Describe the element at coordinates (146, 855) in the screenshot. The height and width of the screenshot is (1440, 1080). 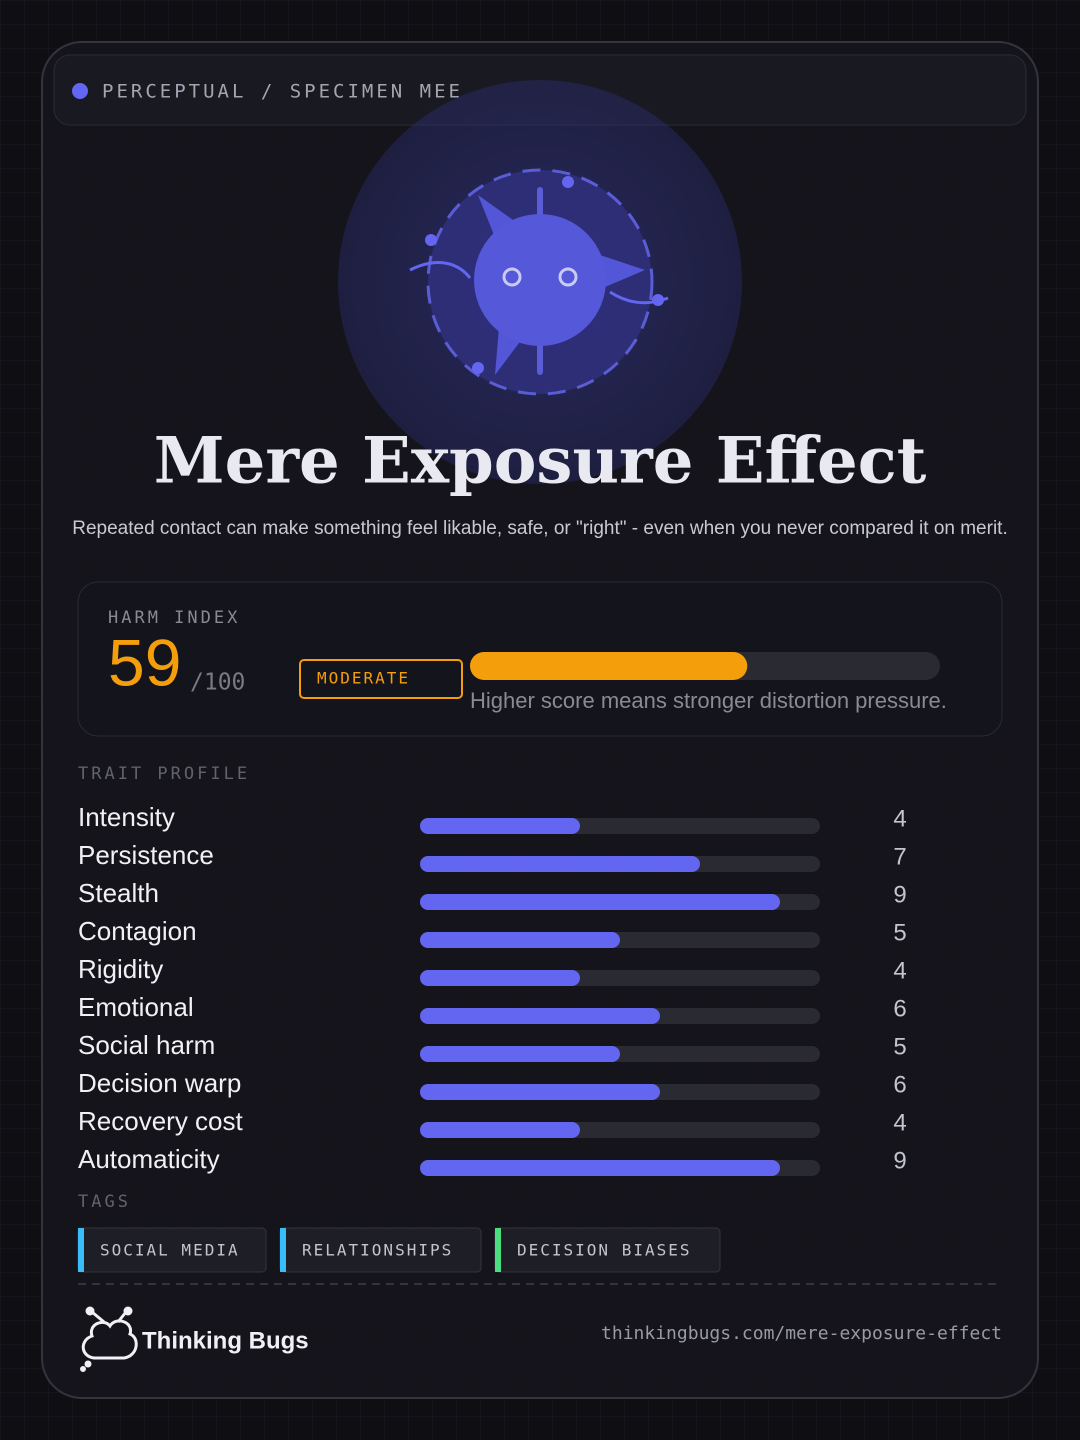
I see `trait-name: Persistence` at that location.